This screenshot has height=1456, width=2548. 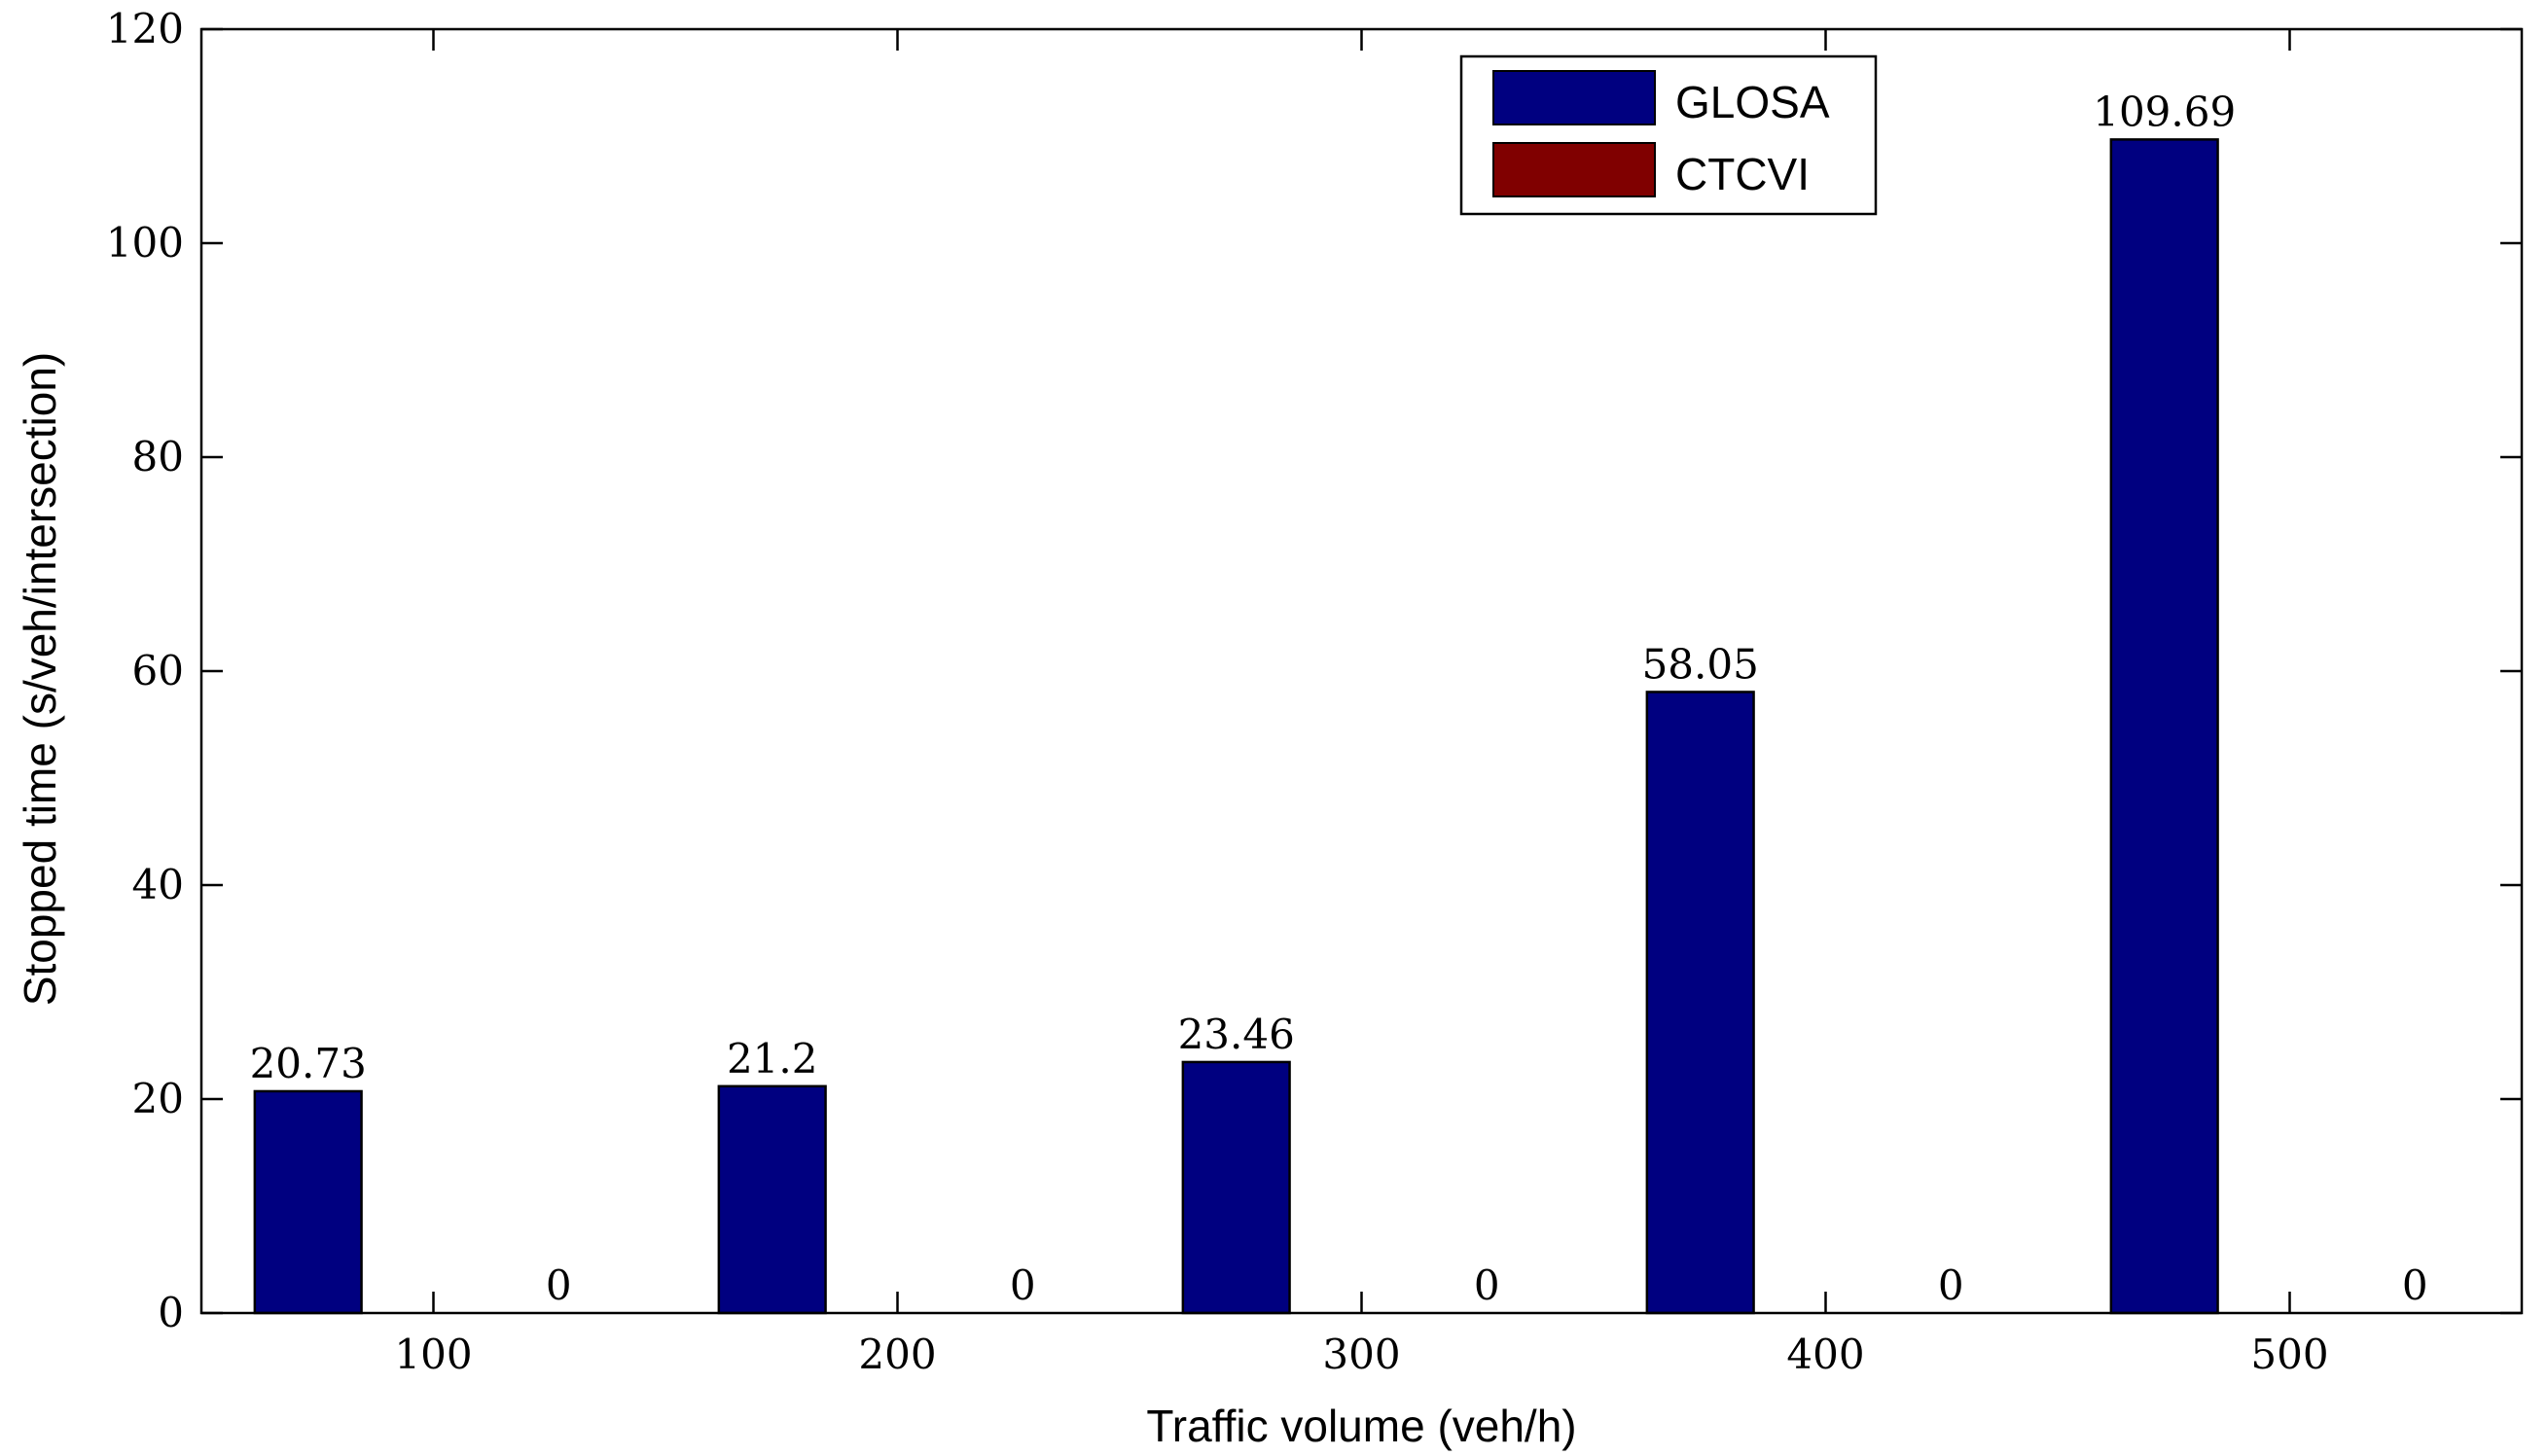 What do you see at coordinates (1574, 97) in the screenshot?
I see `legend-swatch-glosa` at bounding box center [1574, 97].